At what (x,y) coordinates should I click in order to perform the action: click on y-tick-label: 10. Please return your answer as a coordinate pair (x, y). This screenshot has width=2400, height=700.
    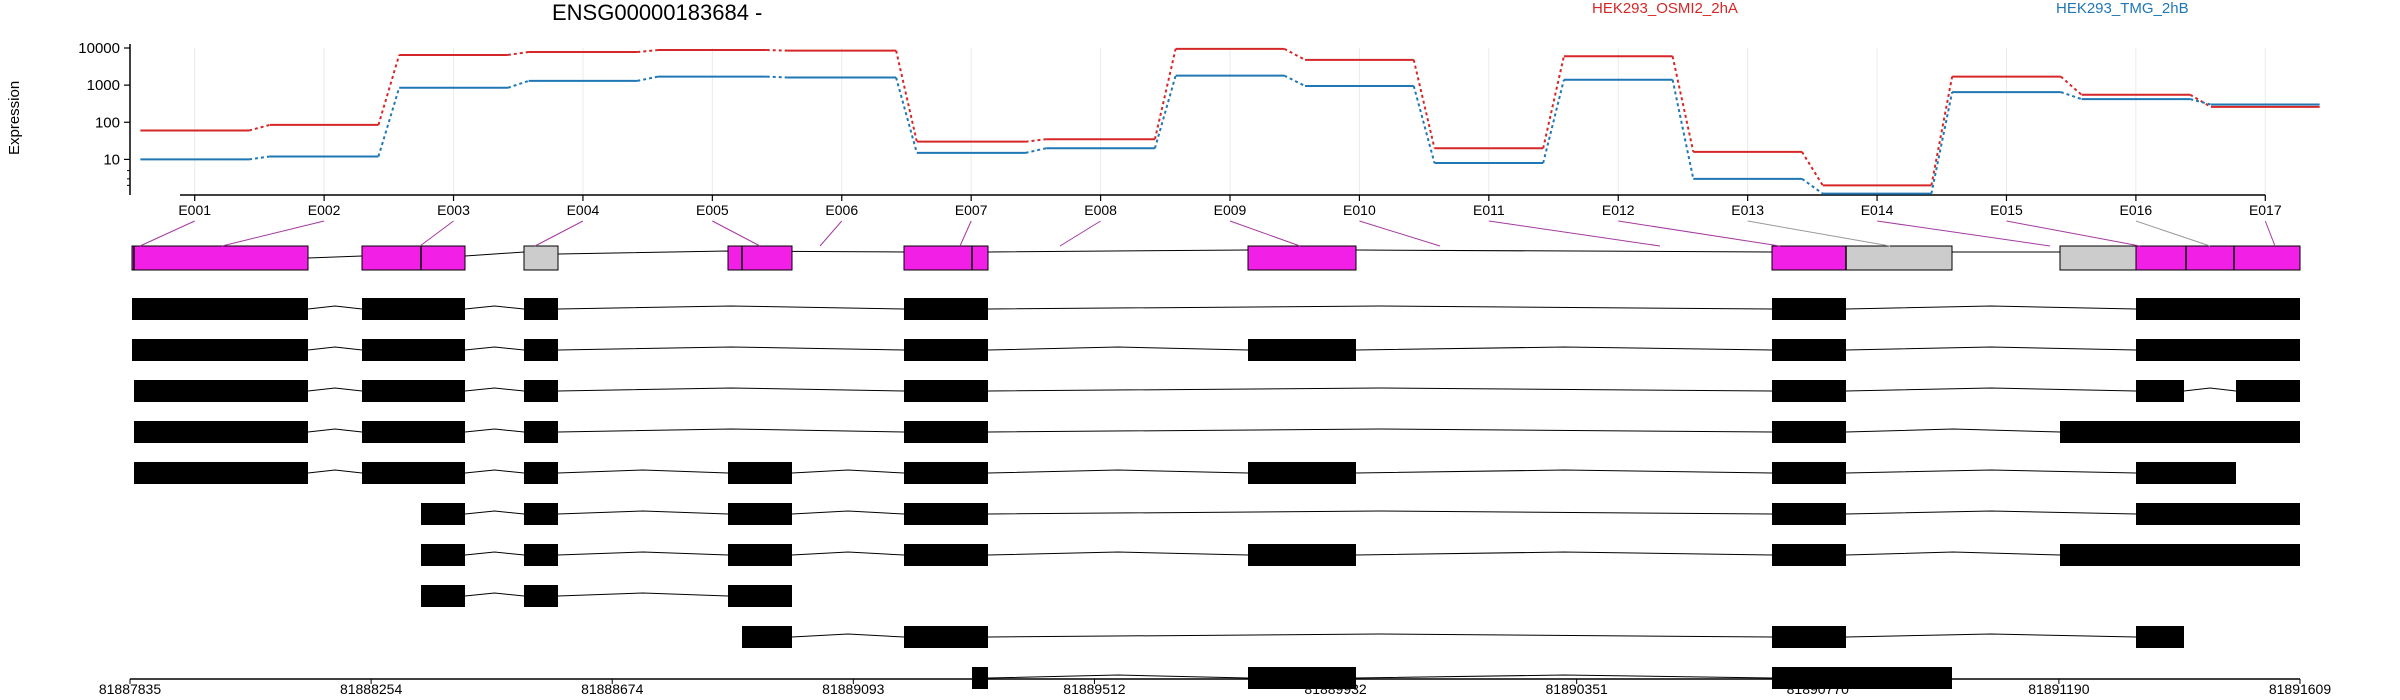
    Looking at the image, I should click on (111, 159).